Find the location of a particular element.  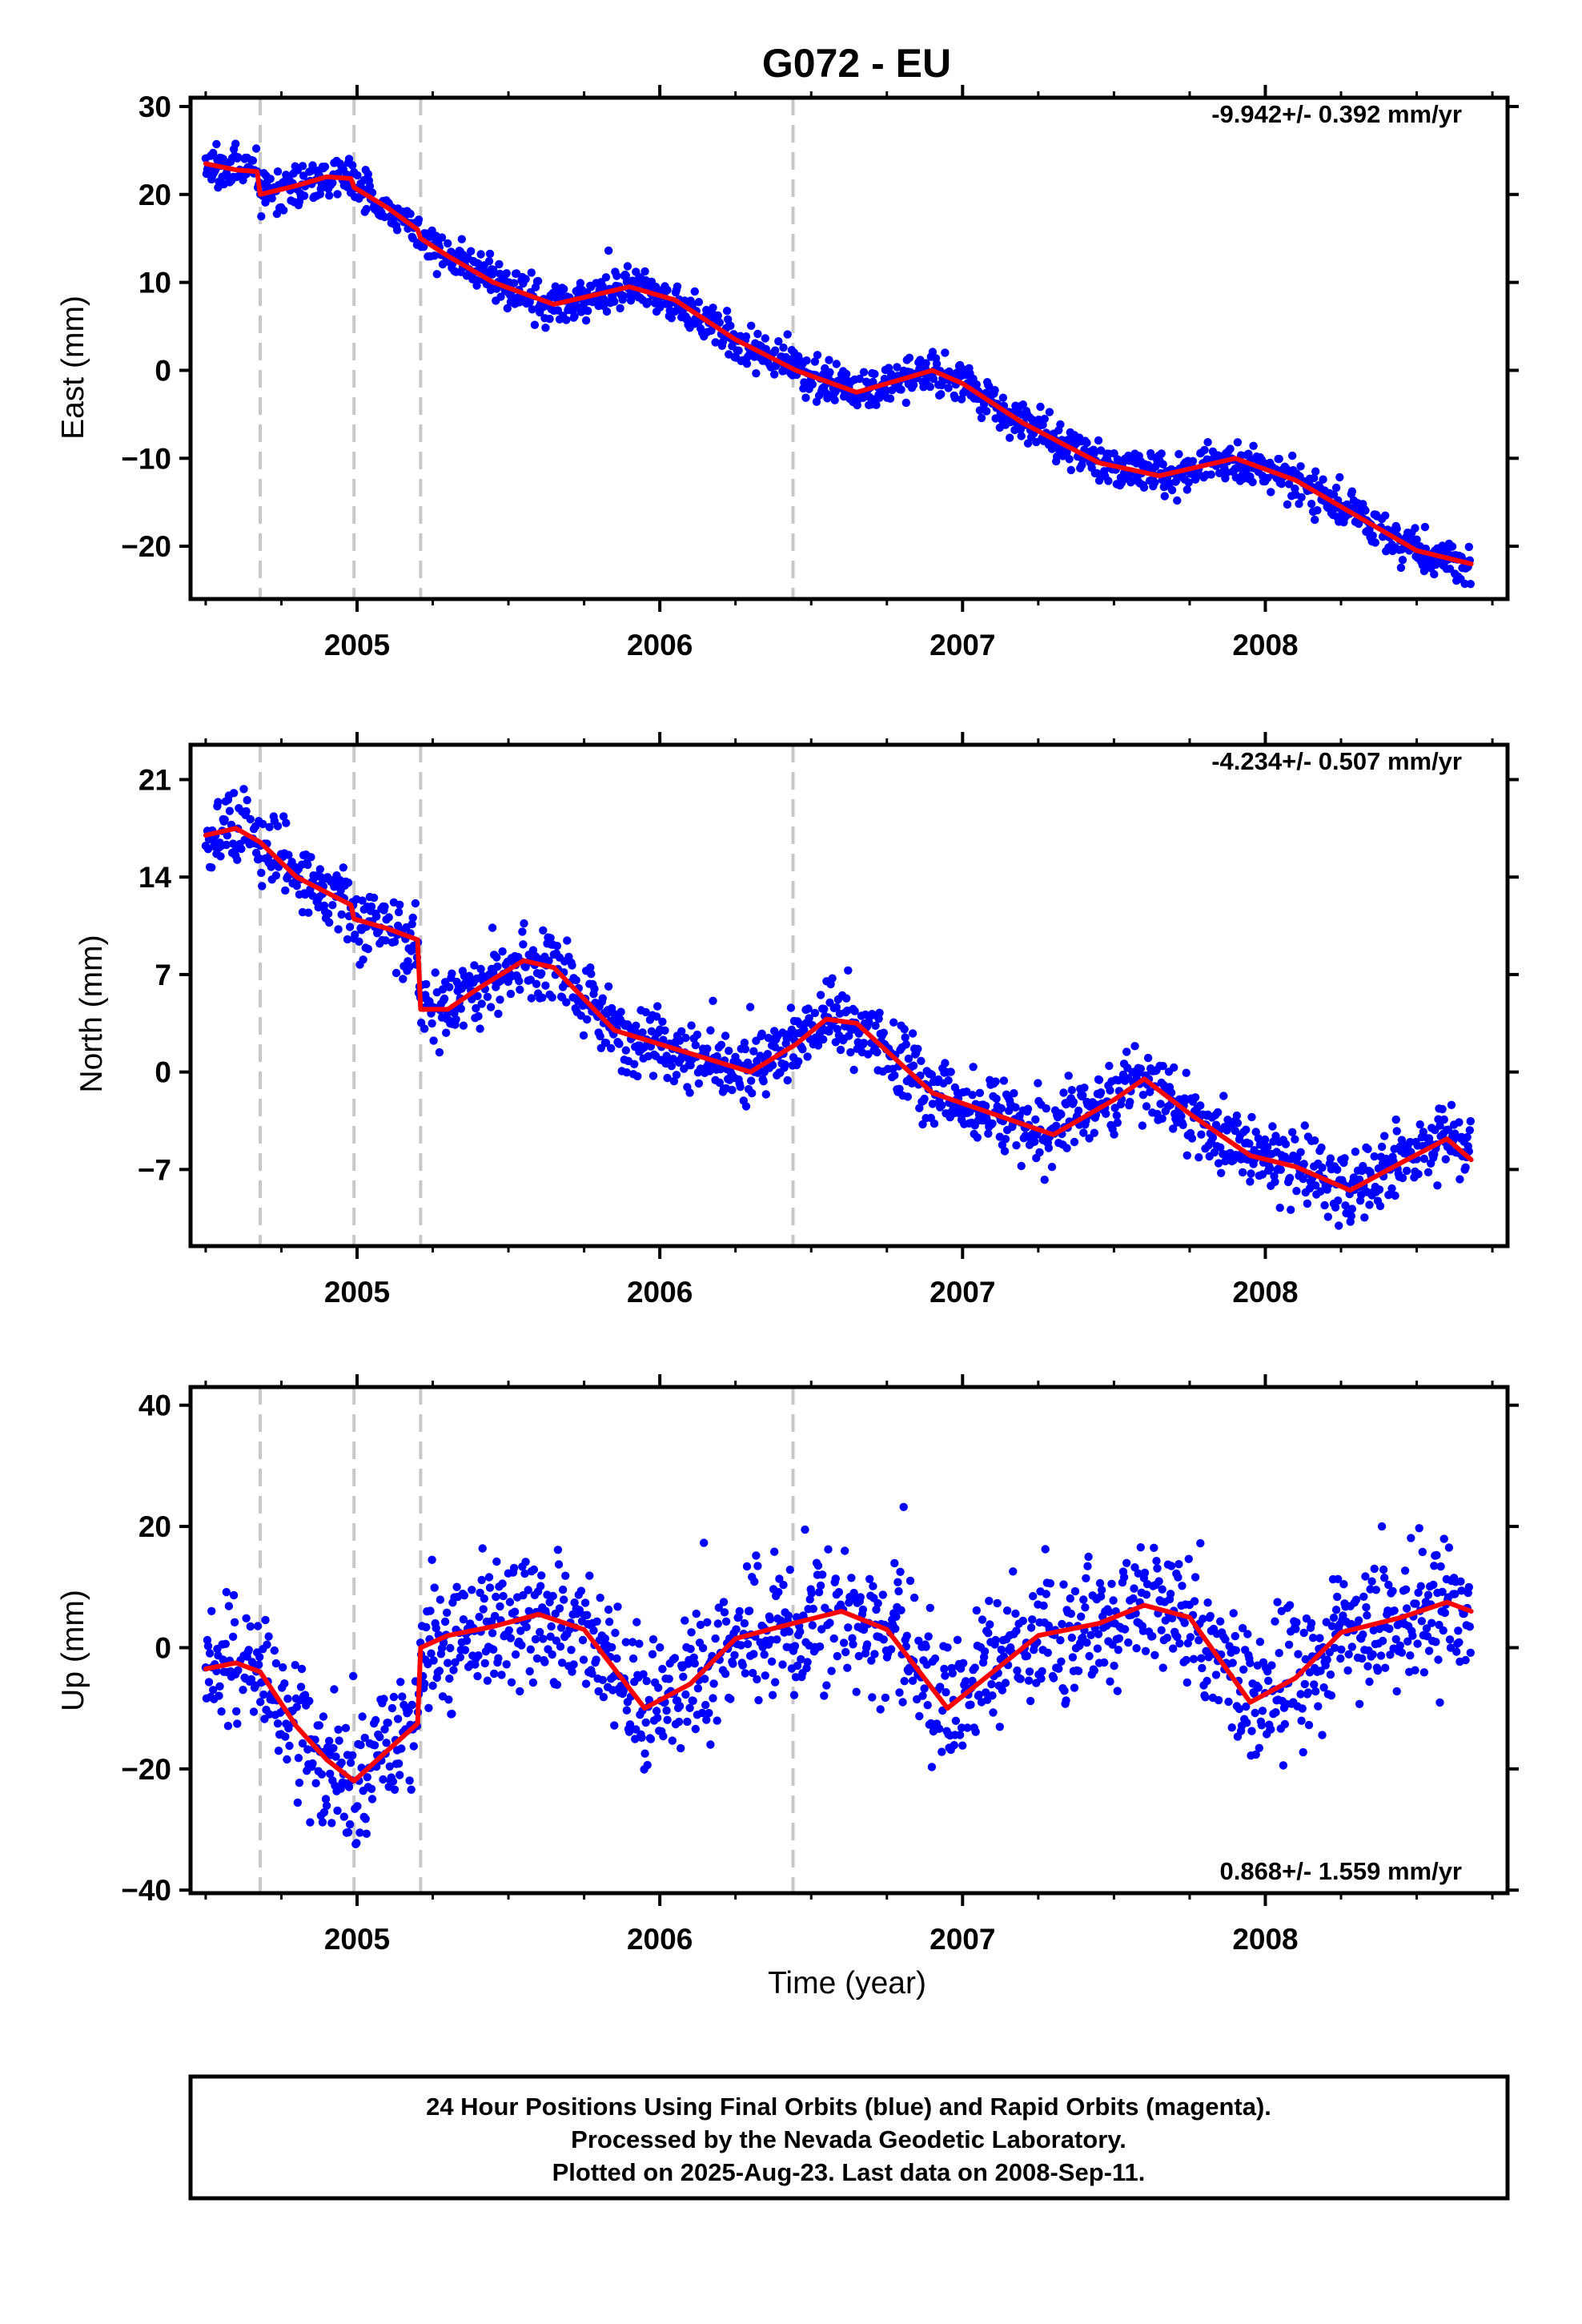

up-ytick-label: 20 is located at coordinates (155, 1526).